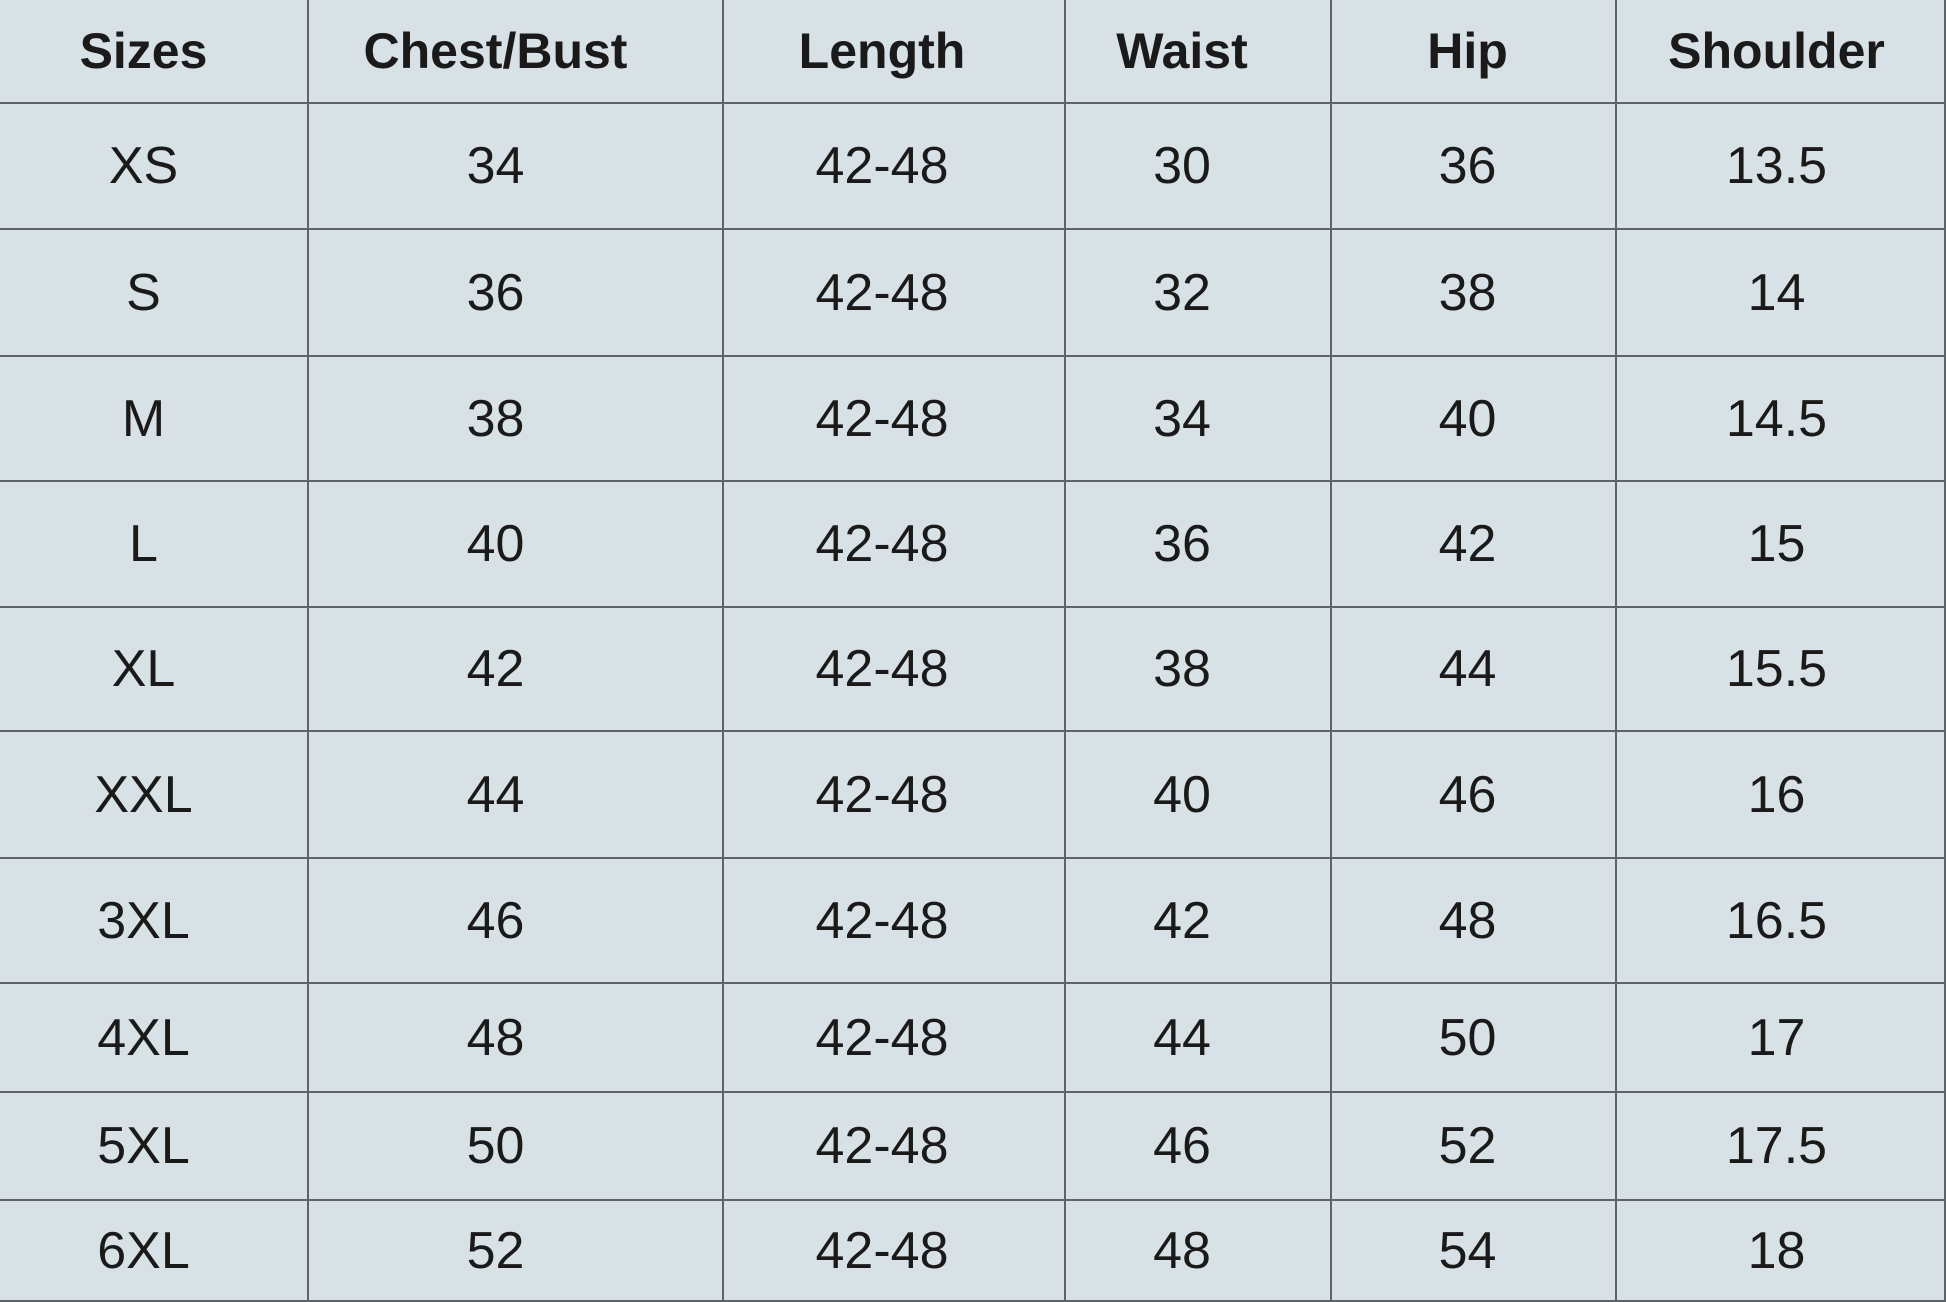 The height and width of the screenshot is (1302, 1946). What do you see at coordinates (1781, 167) in the screenshot?
I see `measure-cell: 13.5` at bounding box center [1781, 167].